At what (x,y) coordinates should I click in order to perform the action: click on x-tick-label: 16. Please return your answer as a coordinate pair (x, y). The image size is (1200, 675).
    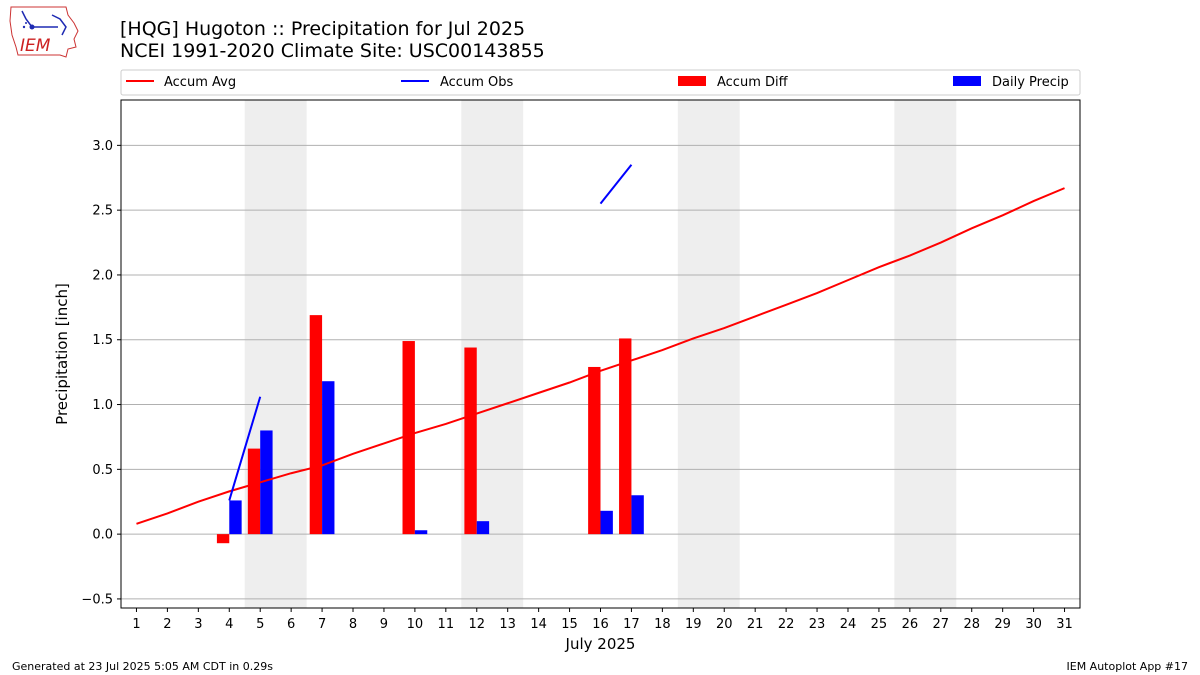
    Looking at the image, I should click on (600, 624).